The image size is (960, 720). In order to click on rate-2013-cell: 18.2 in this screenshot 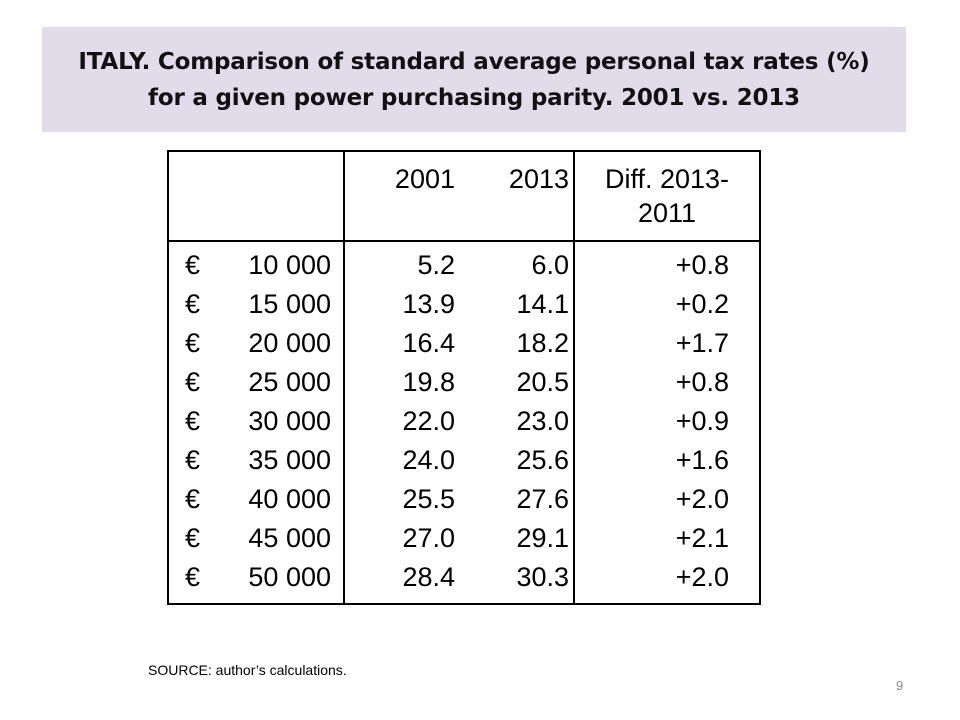, I will do `click(517, 343)`.